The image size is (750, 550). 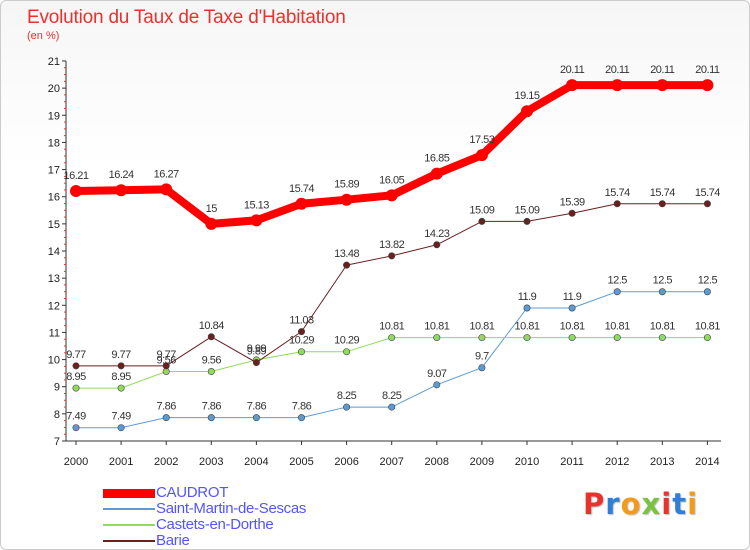 What do you see at coordinates (594, 504) in the screenshot?
I see `logo-letter: P` at bounding box center [594, 504].